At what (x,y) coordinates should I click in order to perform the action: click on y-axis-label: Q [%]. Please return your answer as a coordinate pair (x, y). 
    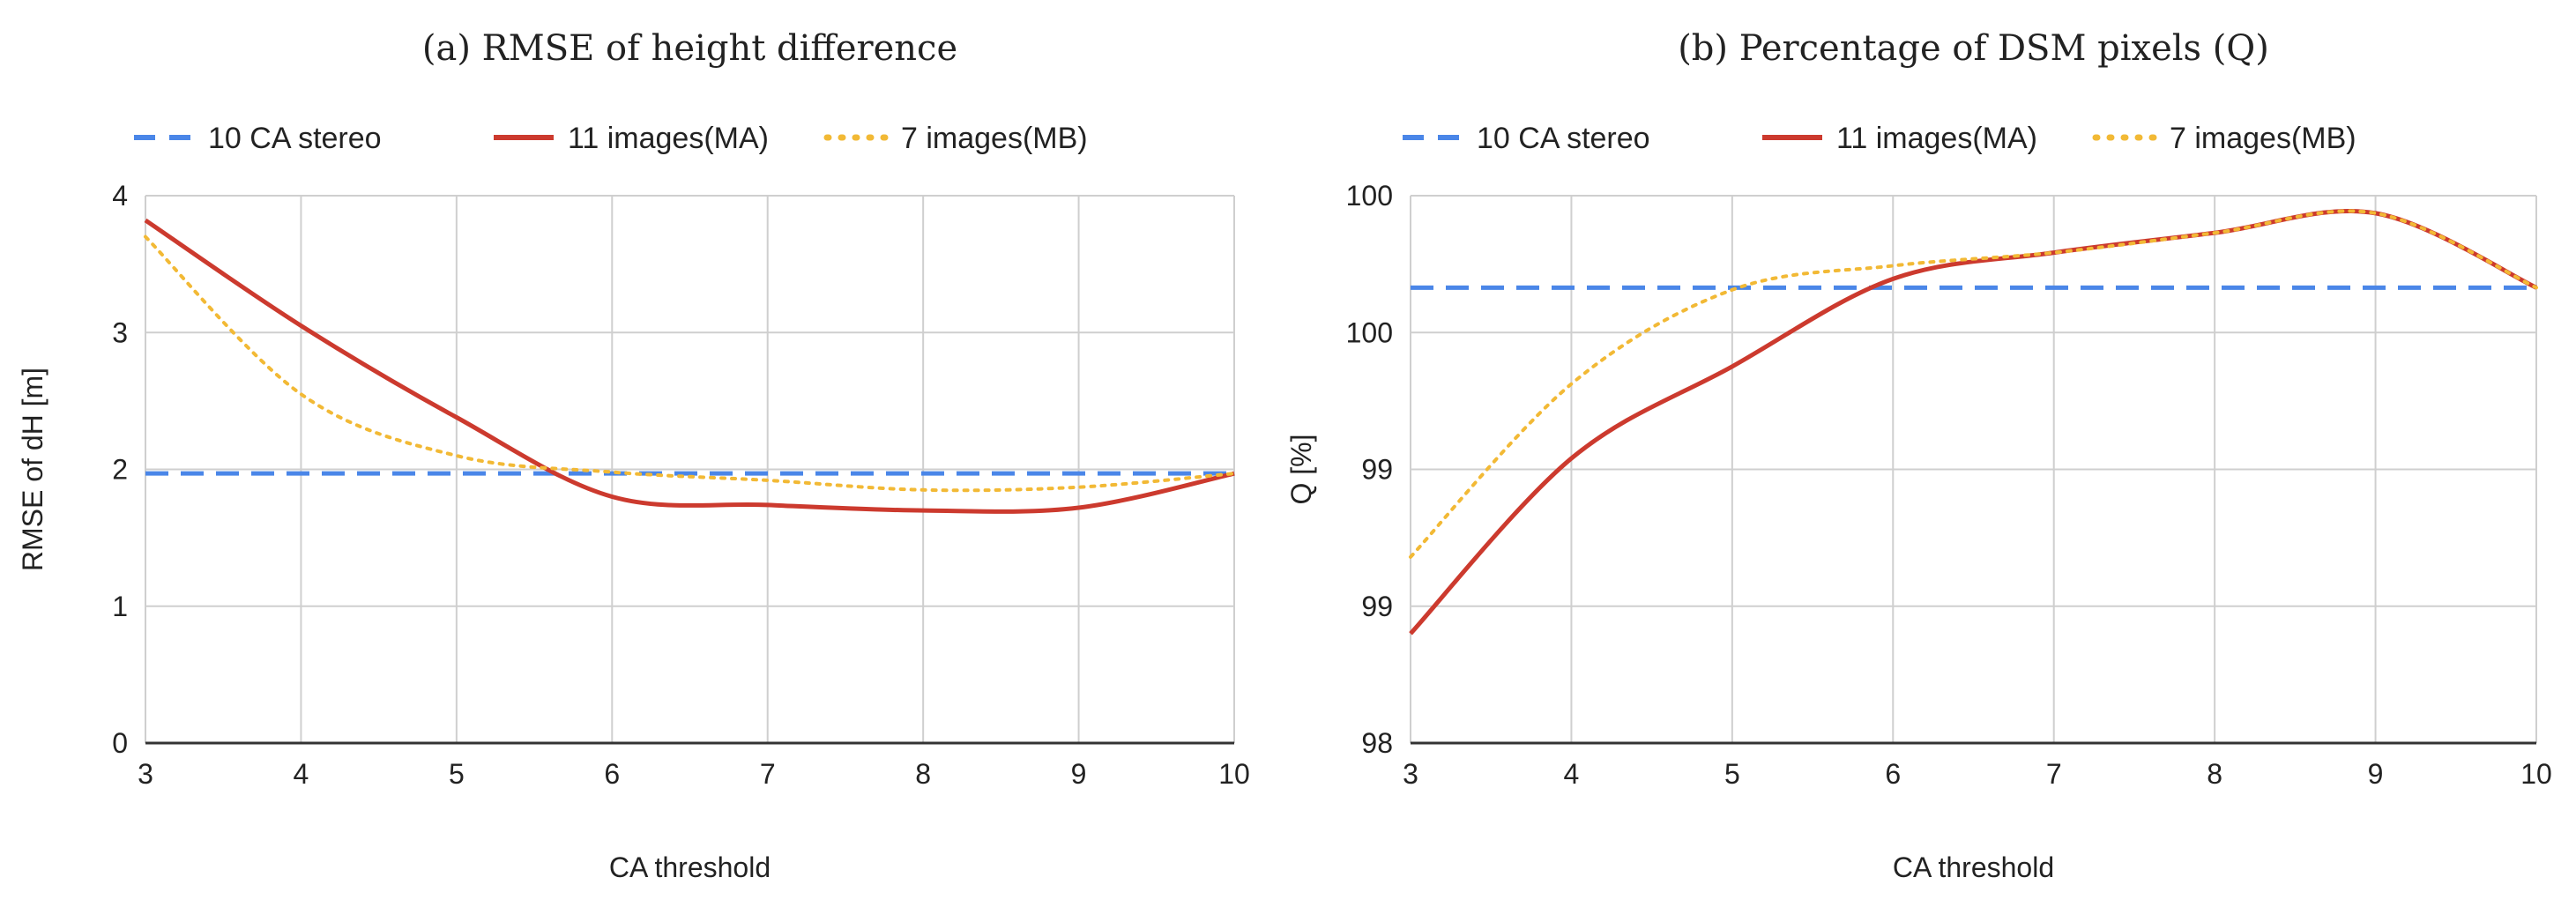
    Looking at the image, I should click on (1301, 469).